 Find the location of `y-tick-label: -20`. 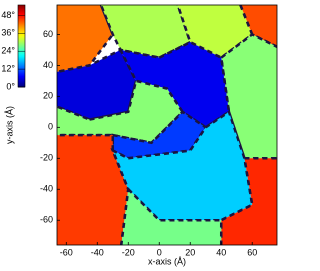

y-tick-label: -20 is located at coordinates (46, 158).